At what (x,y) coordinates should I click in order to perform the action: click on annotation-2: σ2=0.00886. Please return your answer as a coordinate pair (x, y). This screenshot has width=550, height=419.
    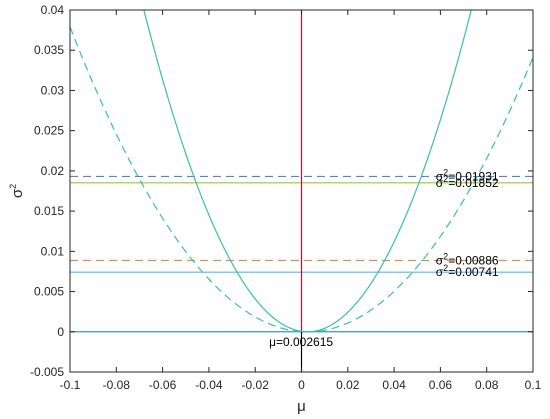
    Looking at the image, I should click on (467, 260).